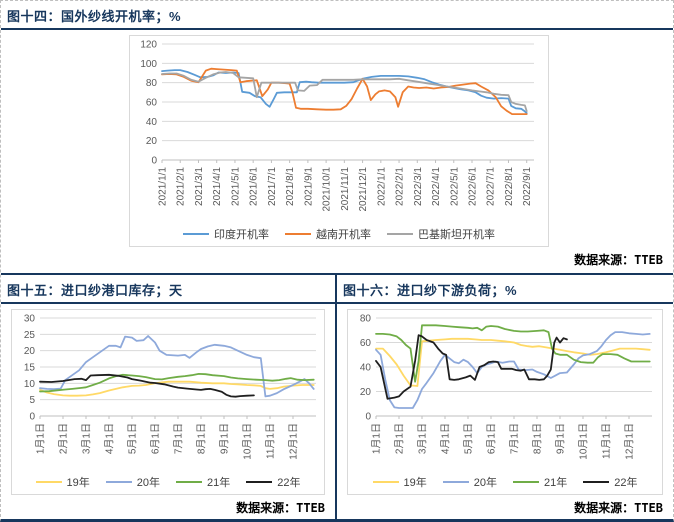  What do you see at coordinates (152, 122) in the screenshot?
I see `svg-text: 40` at bounding box center [152, 122].